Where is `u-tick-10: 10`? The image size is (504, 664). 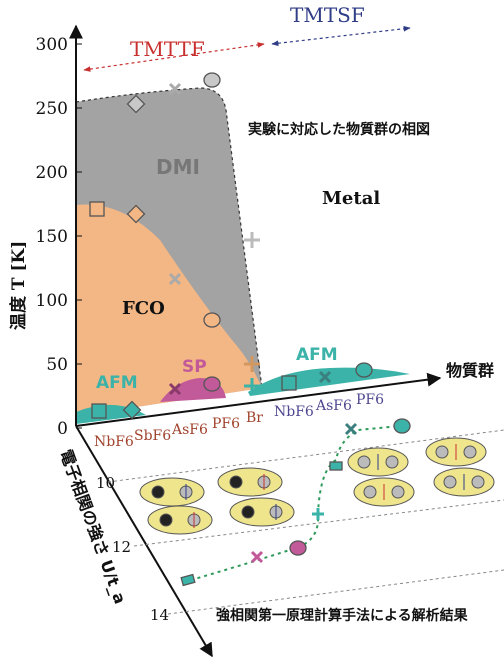
u-tick-10: 10 is located at coordinates (105, 483).